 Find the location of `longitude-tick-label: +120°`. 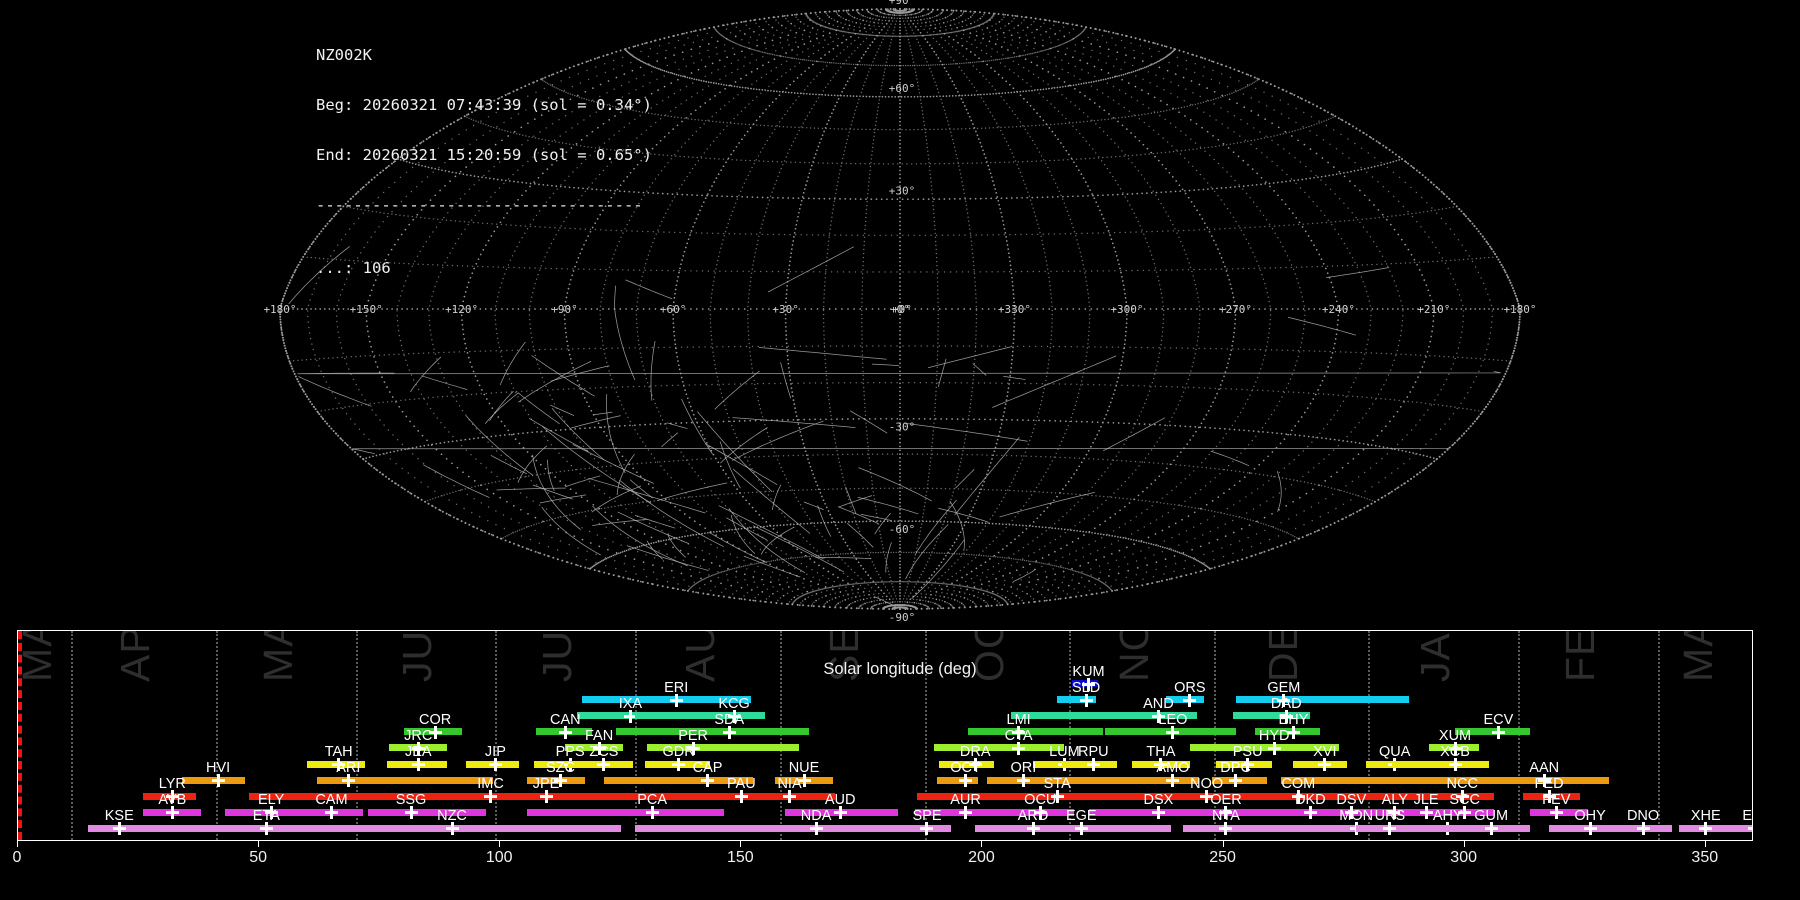

longitude-tick-label: +120° is located at coordinates (461, 309).